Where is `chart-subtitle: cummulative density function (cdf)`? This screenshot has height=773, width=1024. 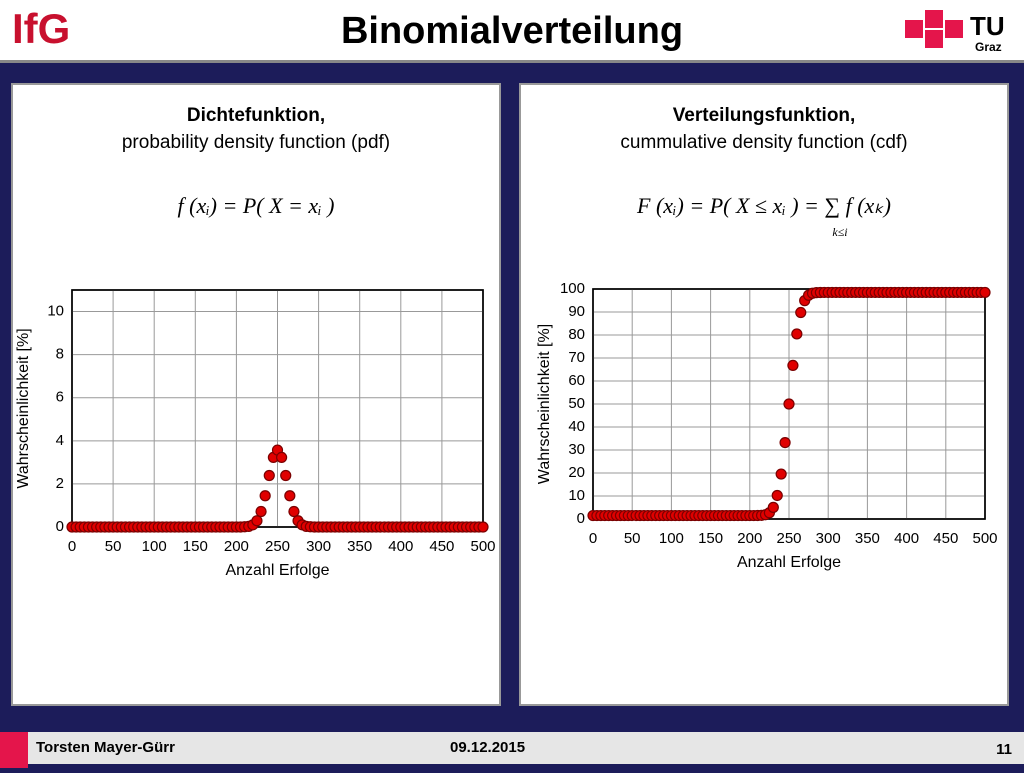 chart-subtitle: cummulative density function (cdf) is located at coordinates (763, 142).